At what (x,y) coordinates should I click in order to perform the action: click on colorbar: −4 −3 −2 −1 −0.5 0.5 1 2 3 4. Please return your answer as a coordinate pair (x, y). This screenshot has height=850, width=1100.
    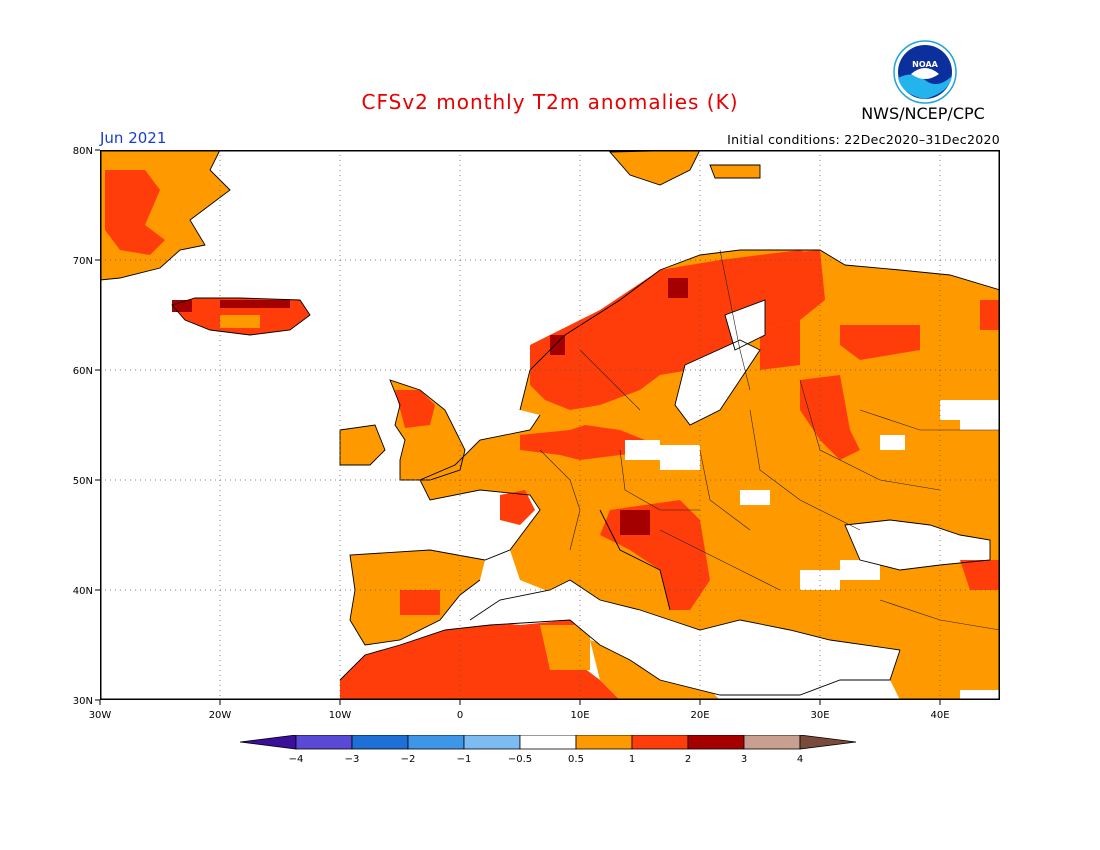
    Looking at the image, I should click on (548, 750).